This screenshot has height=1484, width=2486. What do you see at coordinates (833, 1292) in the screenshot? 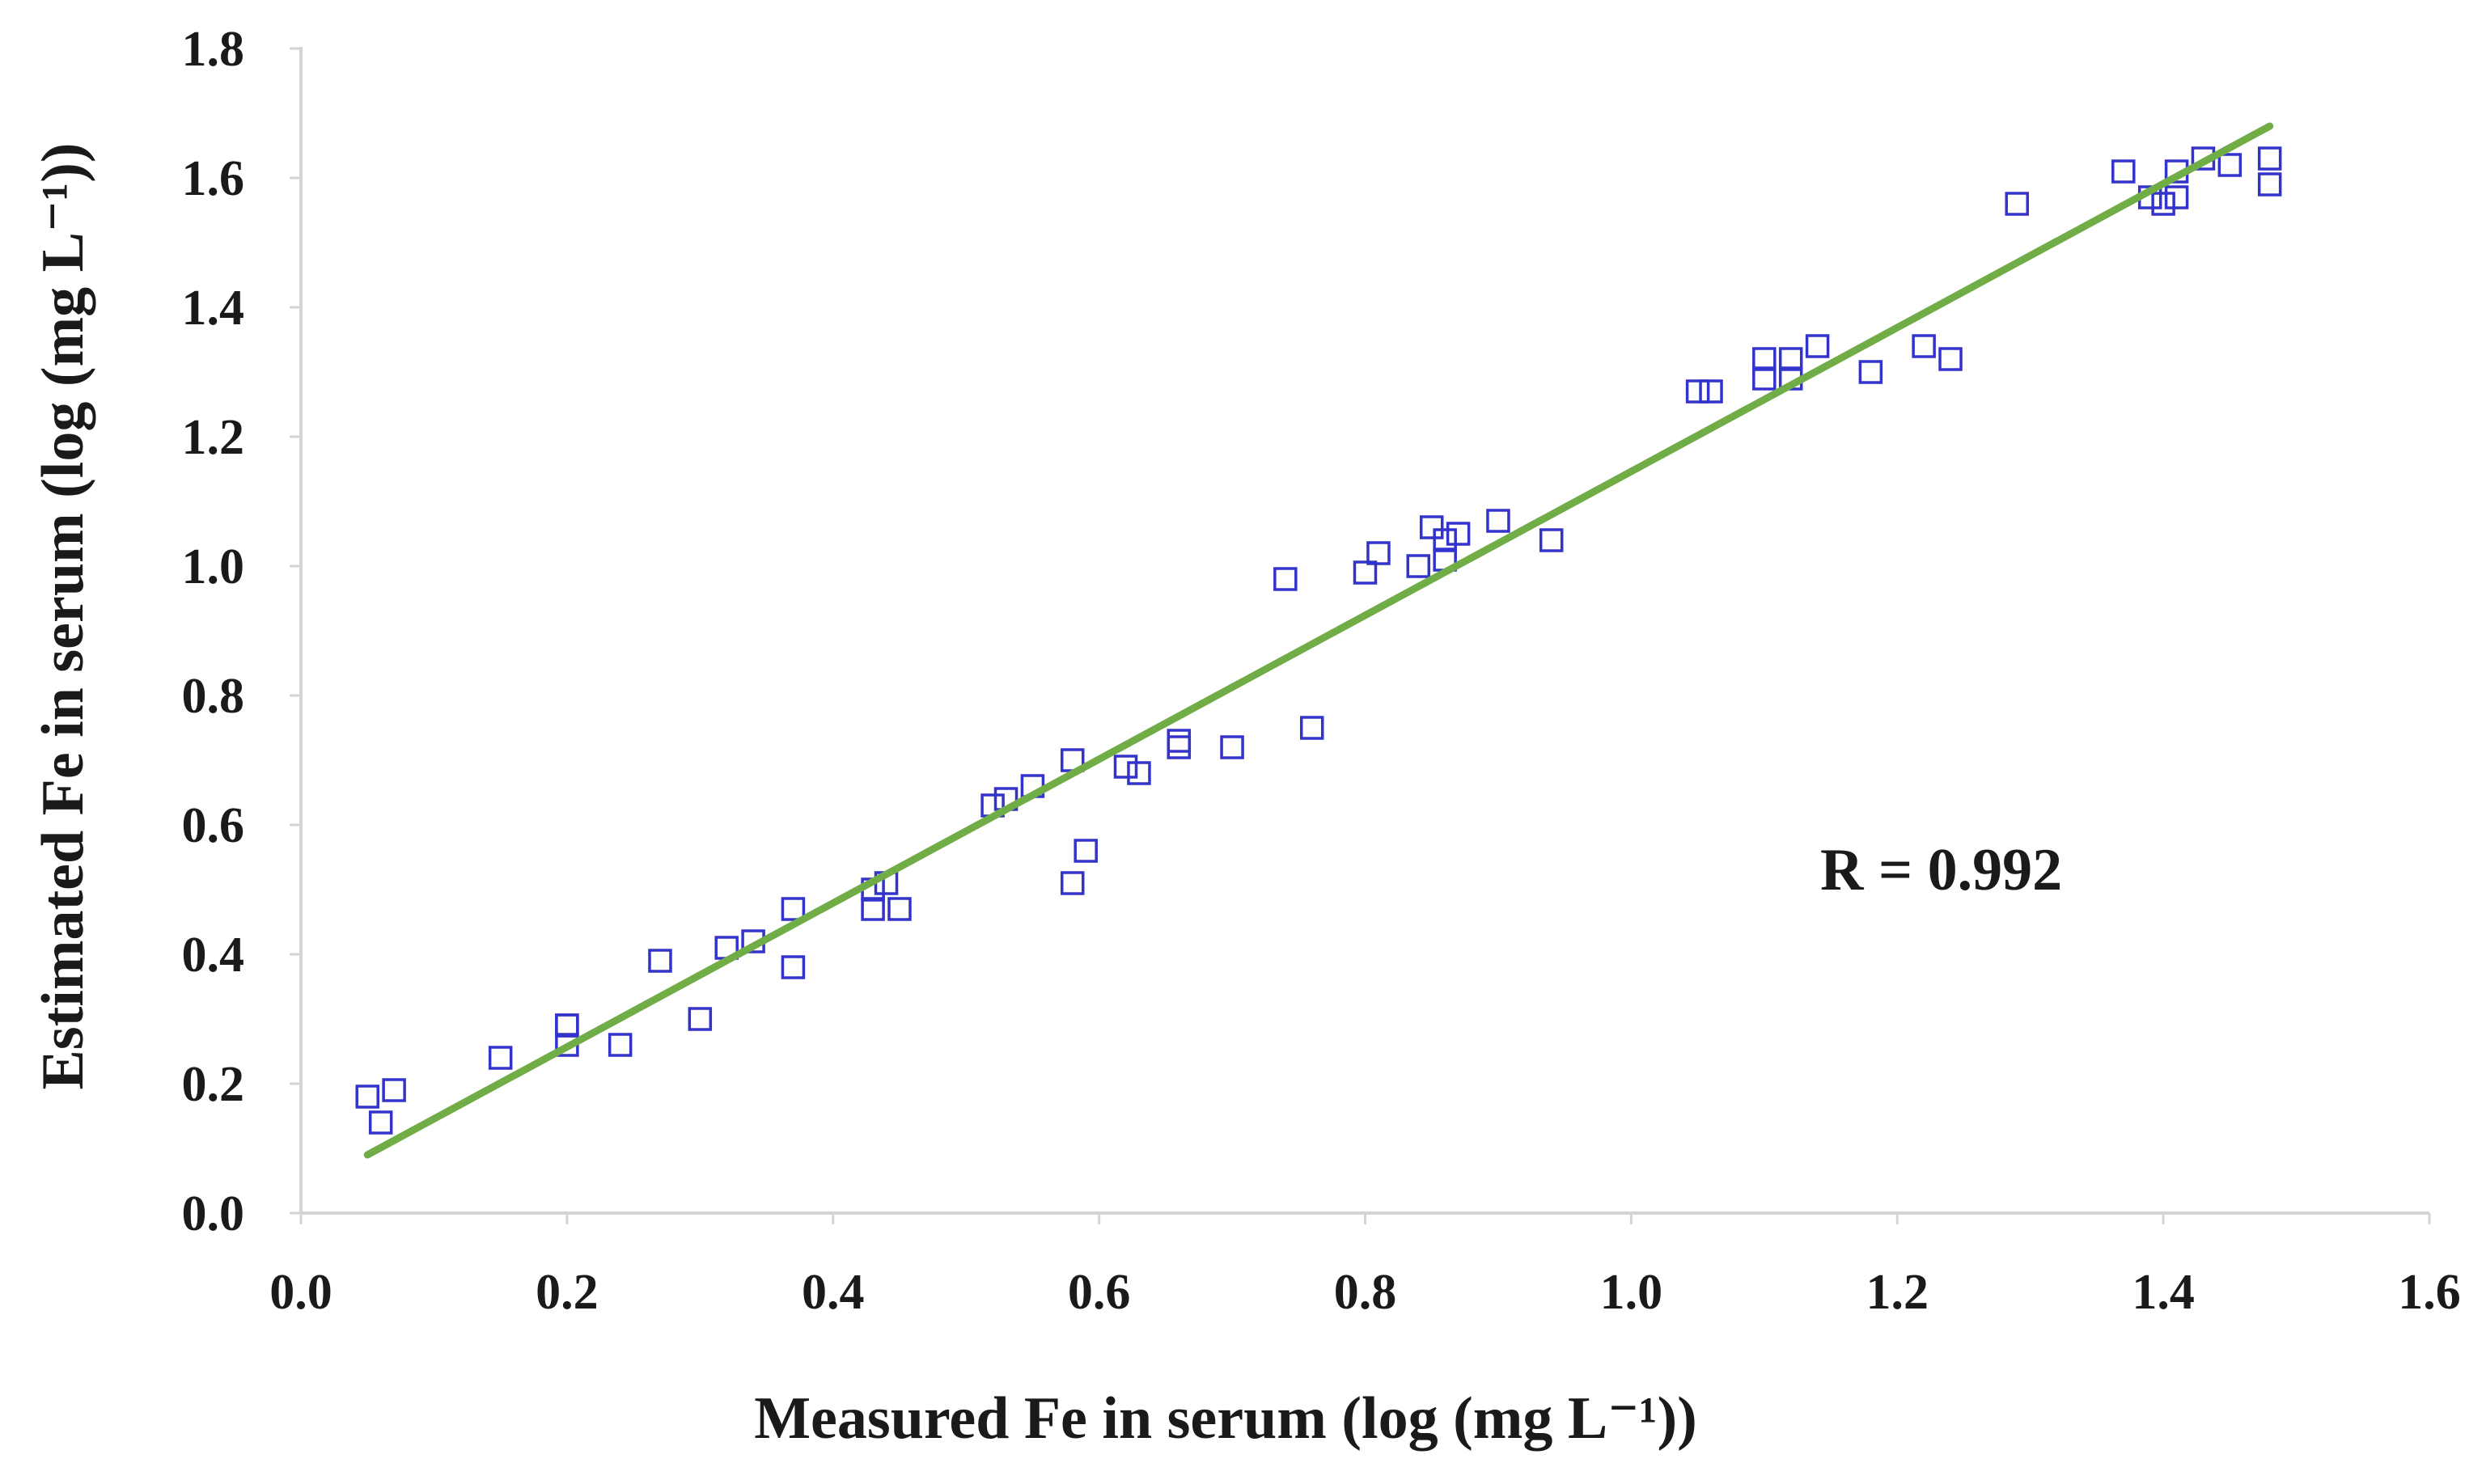
I see `x-tick-label: 0.4` at bounding box center [833, 1292].